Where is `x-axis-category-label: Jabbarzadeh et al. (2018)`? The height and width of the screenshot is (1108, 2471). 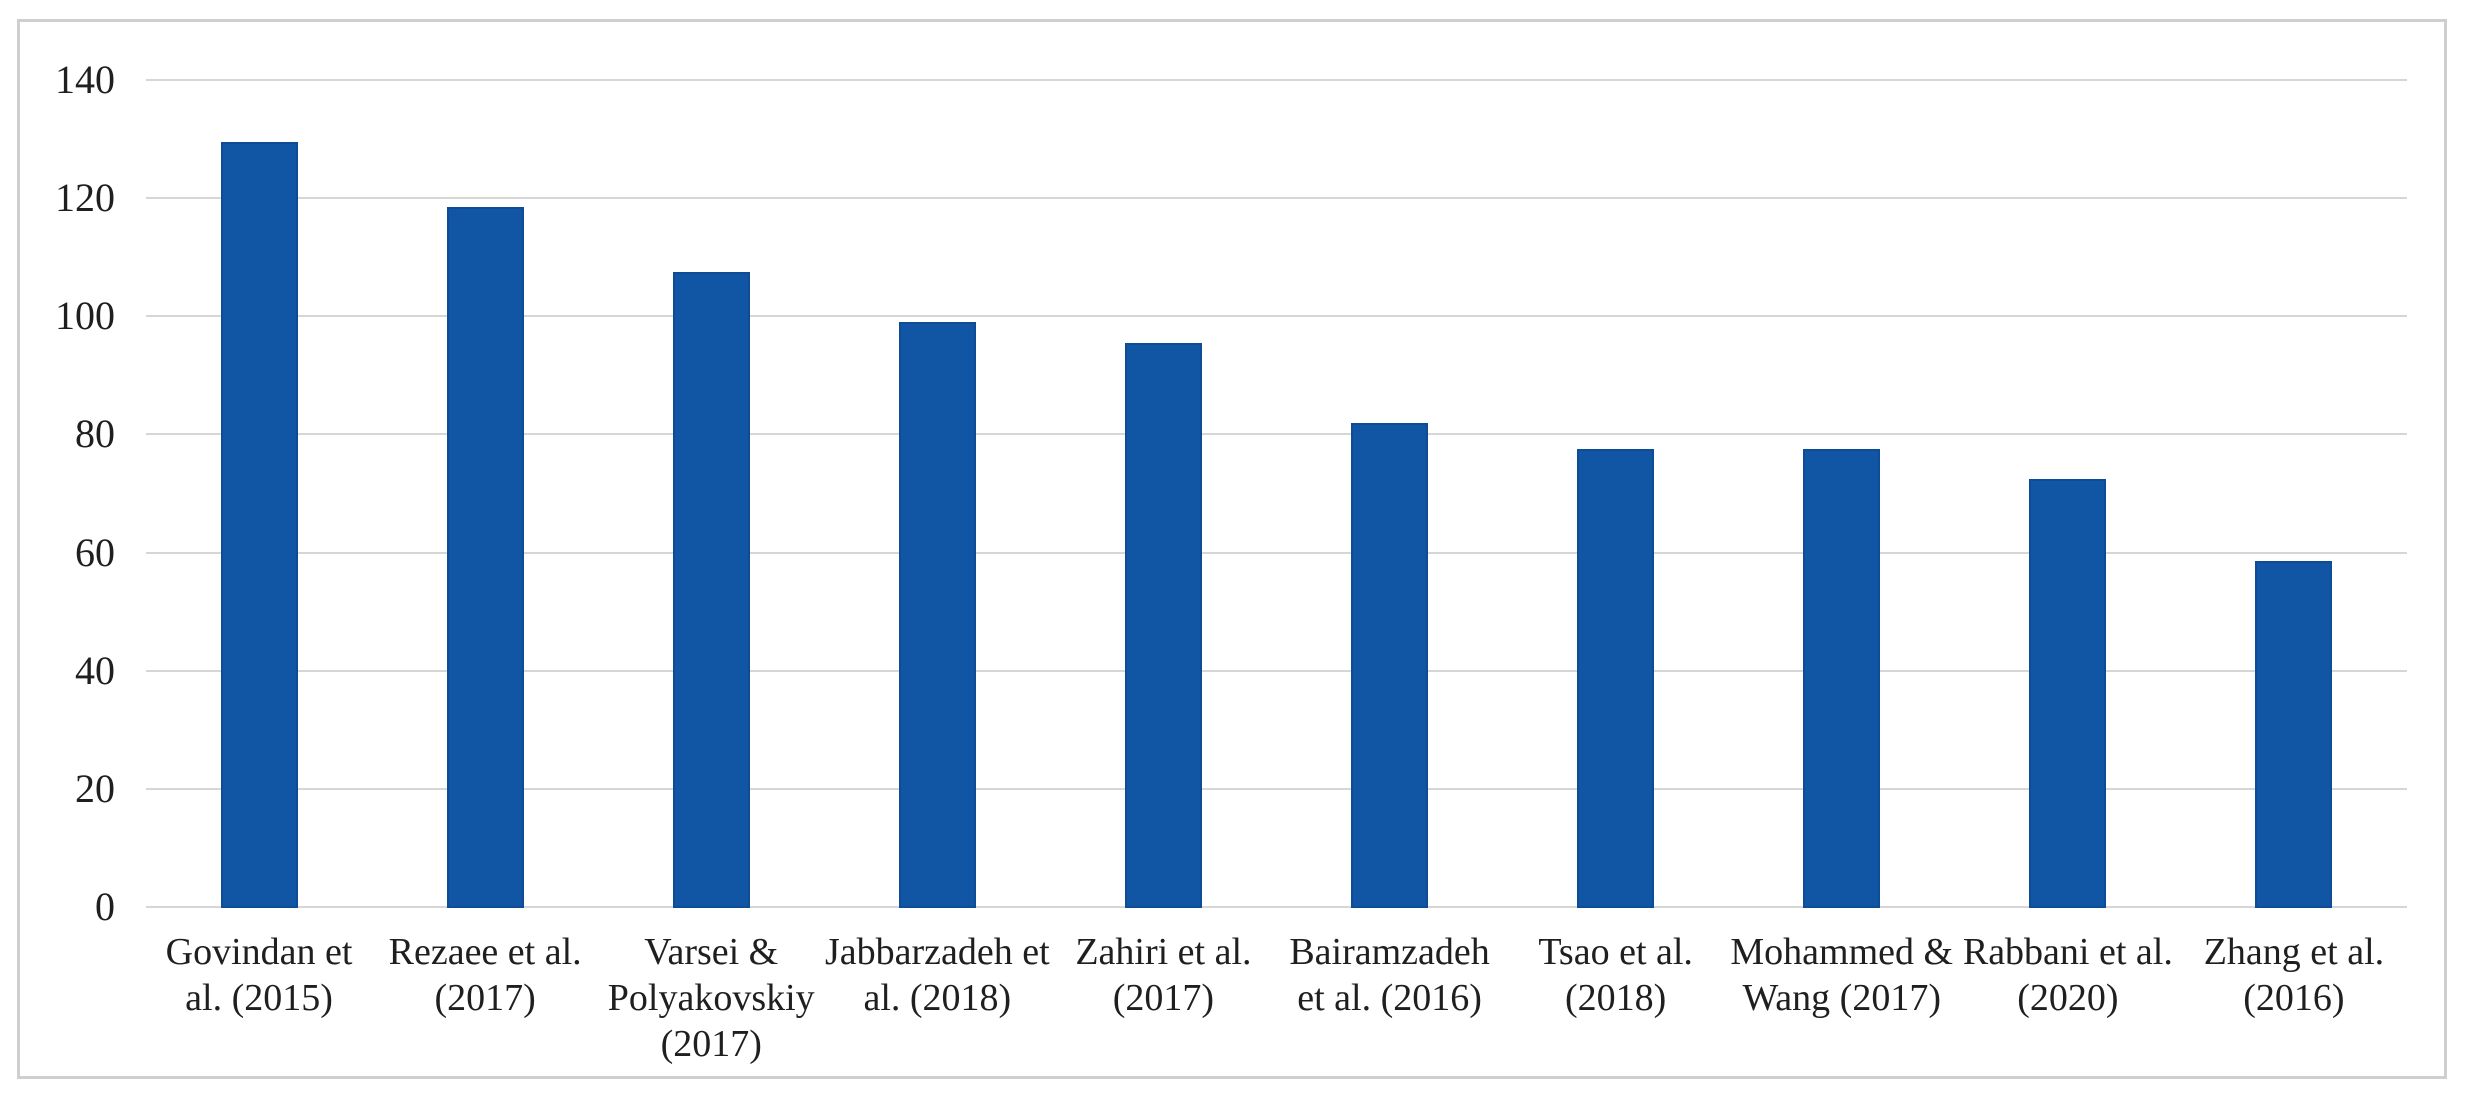
x-axis-category-label: Jabbarzadeh et al. (2018) is located at coordinates (937, 975).